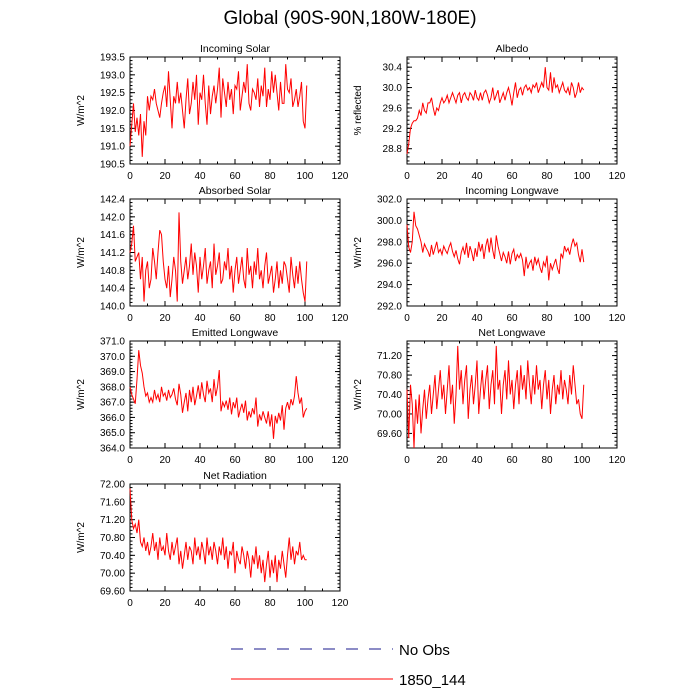  What do you see at coordinates (424, 650) in the screenshot?
I see `legend-label: No Obs` at bounding box center [424, 650].